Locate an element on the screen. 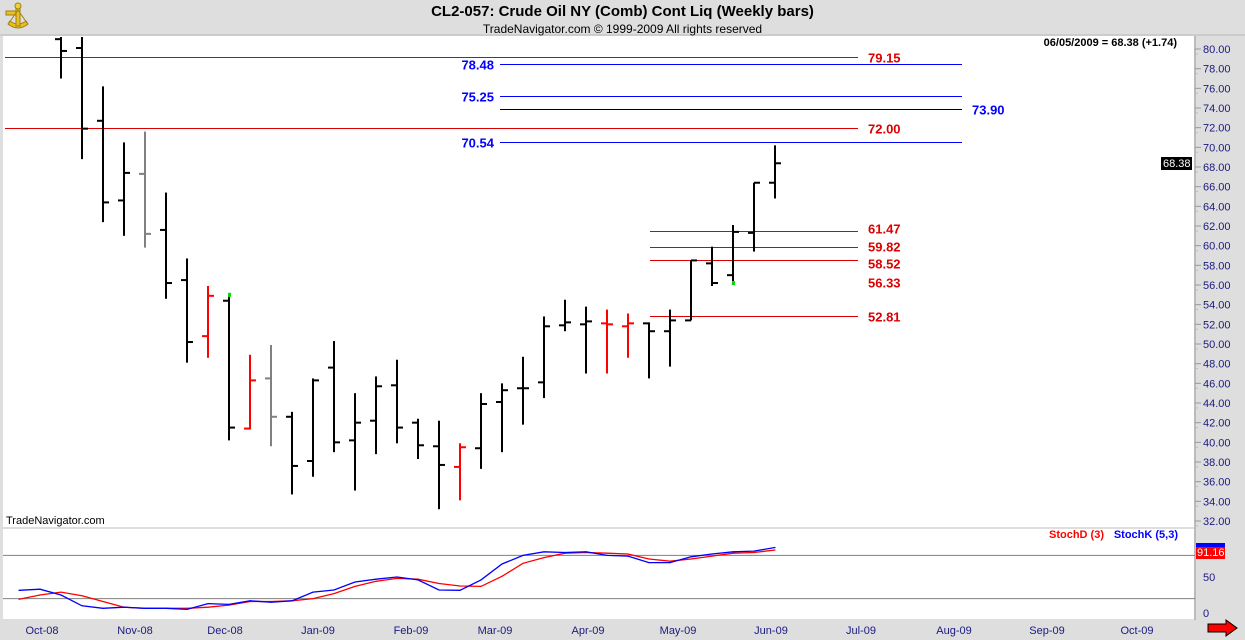 The image size is (1245, 640). price-tick-label: 36.00 is located at coordinates (1217, 483).